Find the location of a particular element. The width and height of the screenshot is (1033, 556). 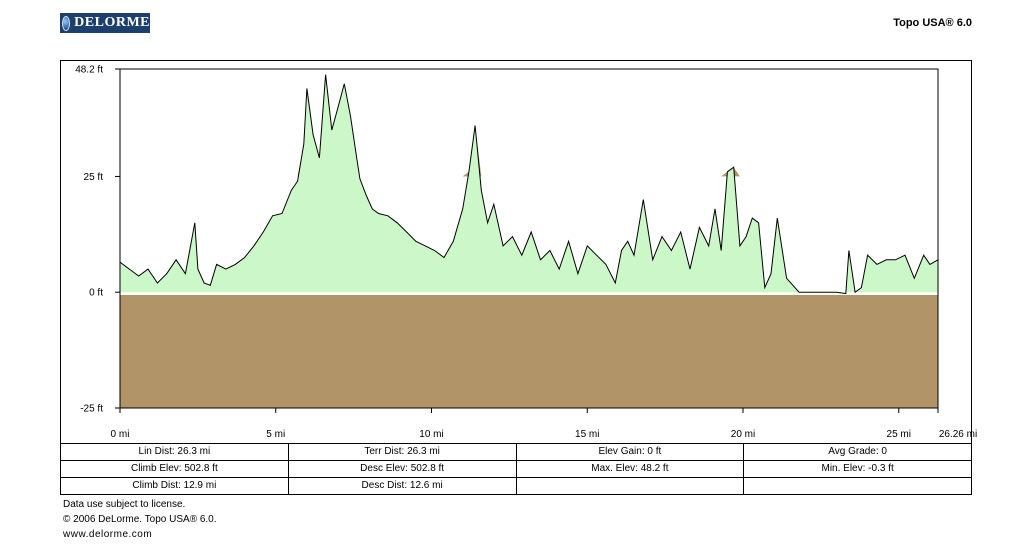

stats-row: Climb Dist: 12.9 mi Desc Dist: 12.6 mi is located at coordinates (516, 486).